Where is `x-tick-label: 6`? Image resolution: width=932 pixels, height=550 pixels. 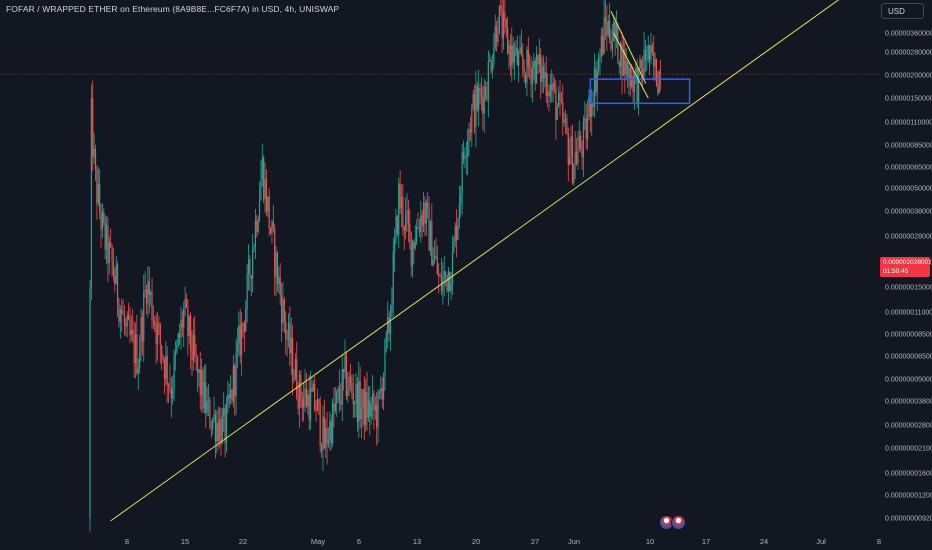
x-tick-label: 6 is located at coordinates (359, 541).